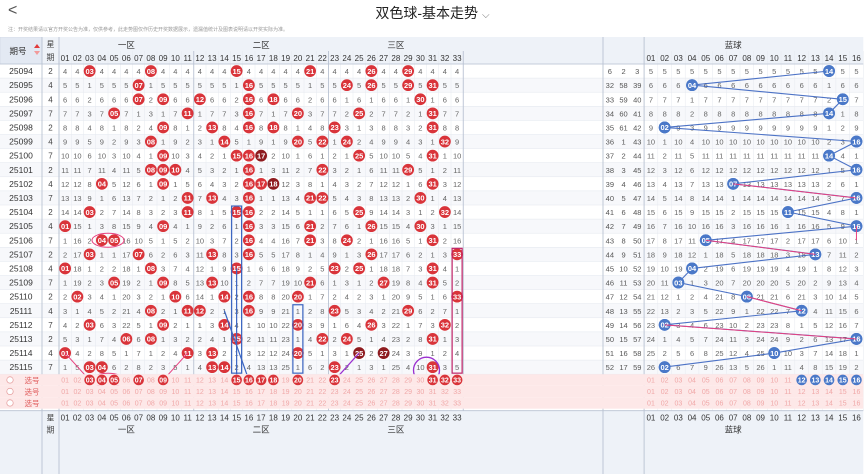 Image resolution: width=865 pixels, height=474 pixels. I want to click on select-red-number: 07, so click(139, 404).